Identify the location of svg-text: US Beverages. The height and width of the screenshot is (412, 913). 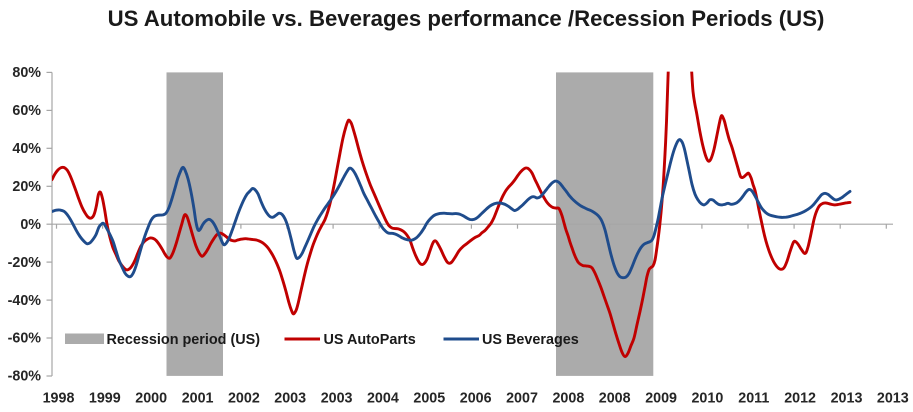
(530, 340).